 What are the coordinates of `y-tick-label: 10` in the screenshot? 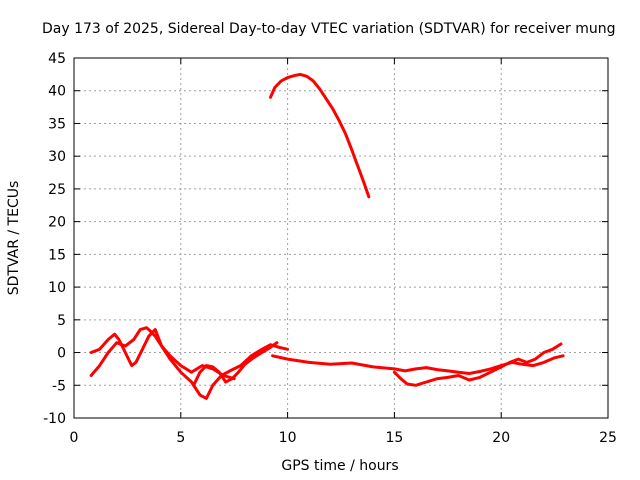 It's located at (57, 288).